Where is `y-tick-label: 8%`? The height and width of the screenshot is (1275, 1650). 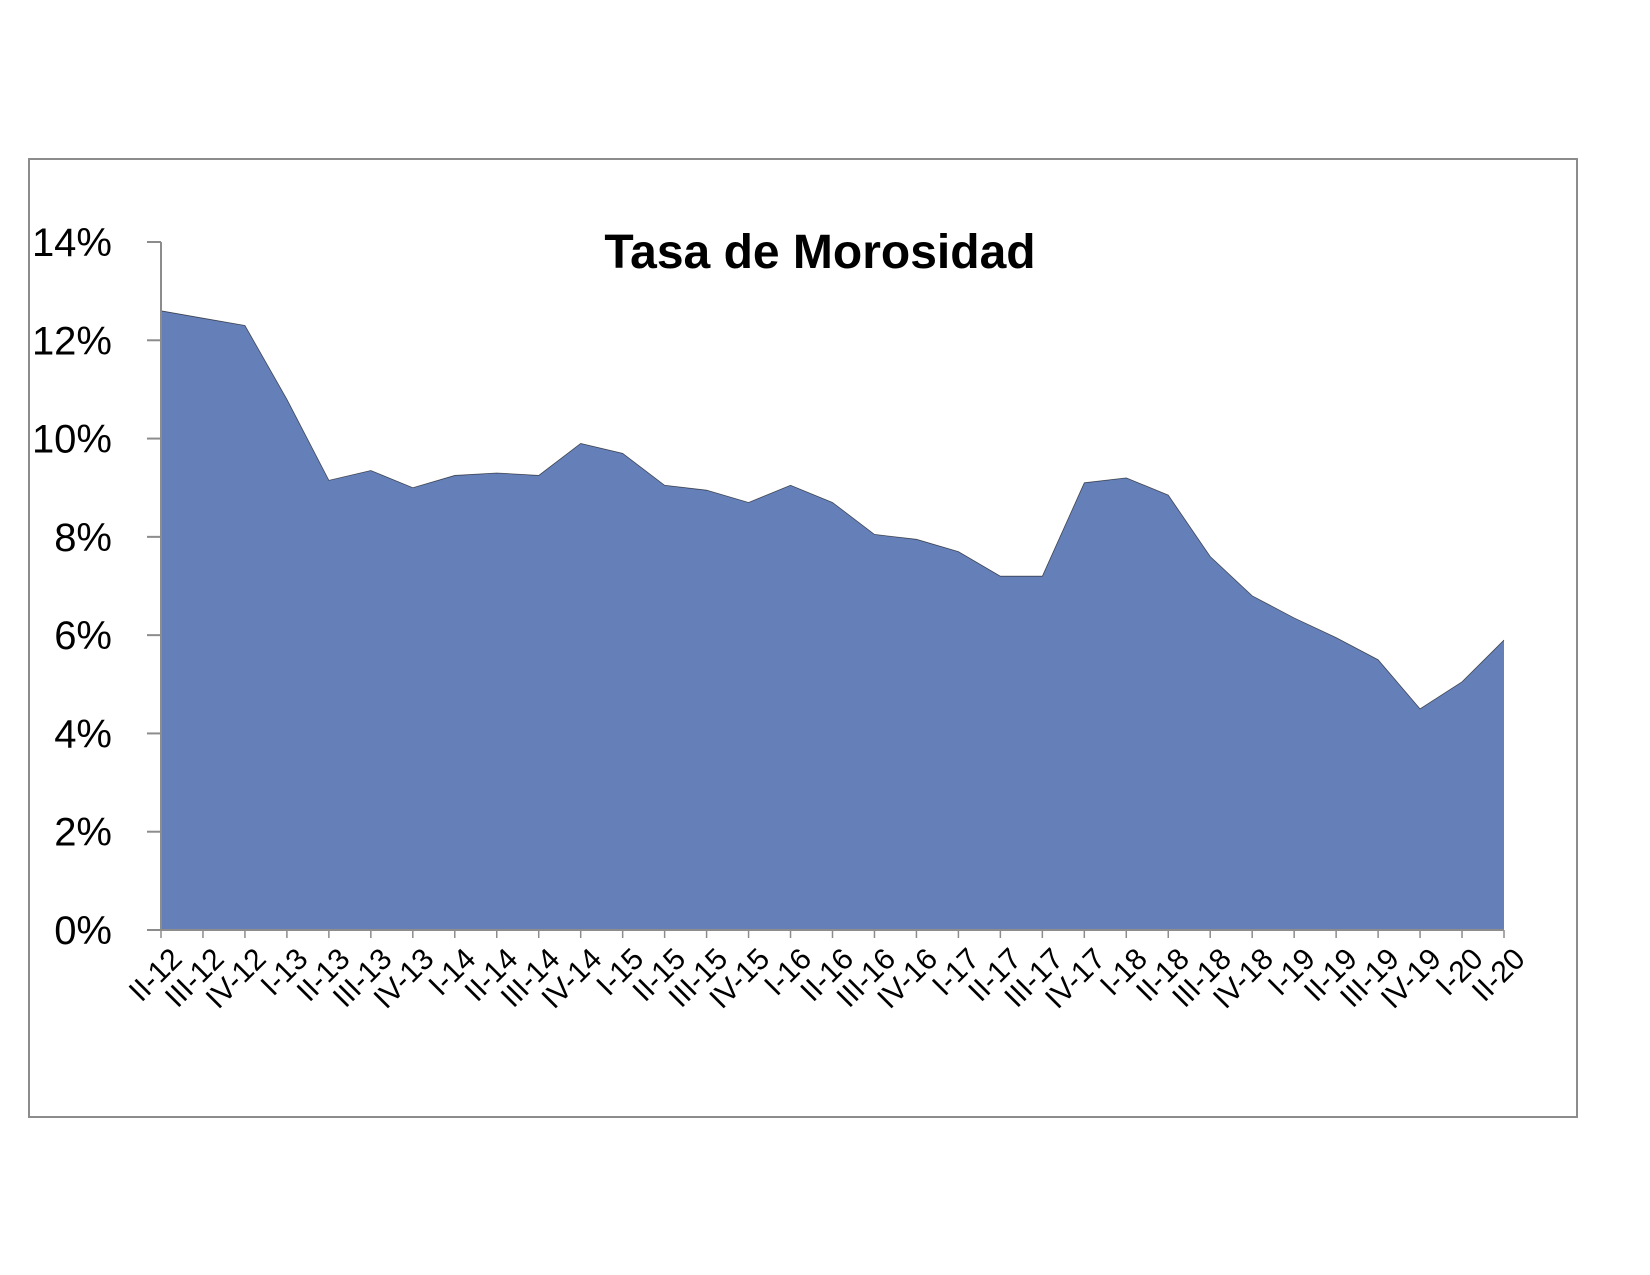
y-tick-label: 8% is located at coordinates (83, 538).